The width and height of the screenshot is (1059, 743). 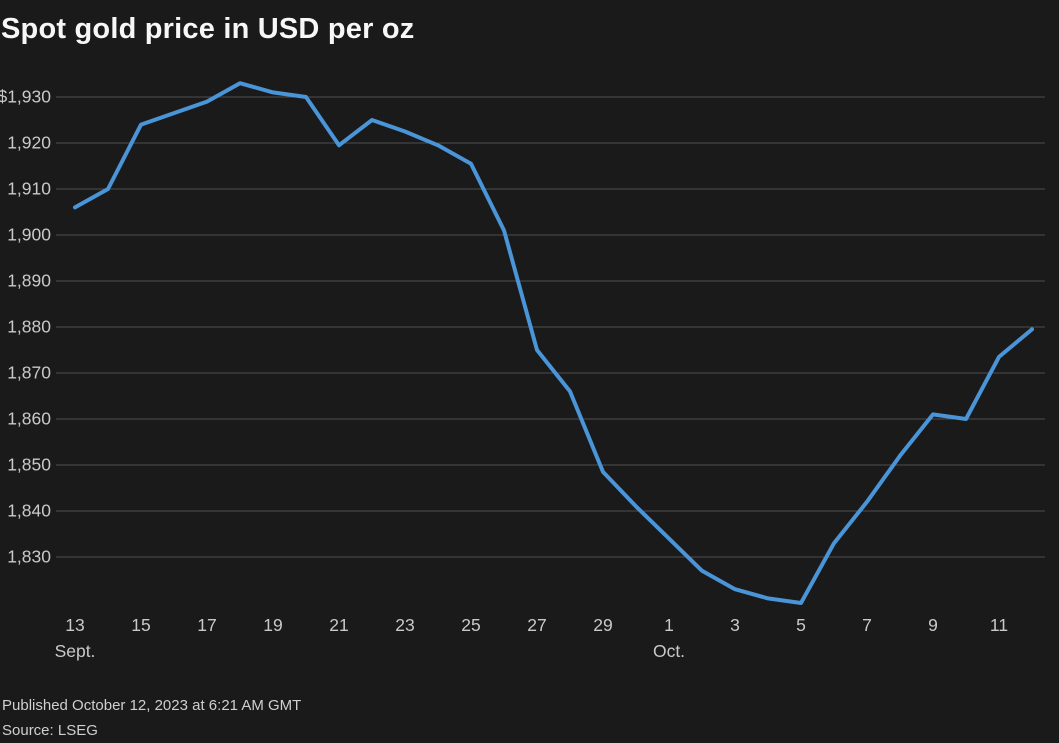 I want to click on x-tick-label: 25, so click(x=470, y=625).